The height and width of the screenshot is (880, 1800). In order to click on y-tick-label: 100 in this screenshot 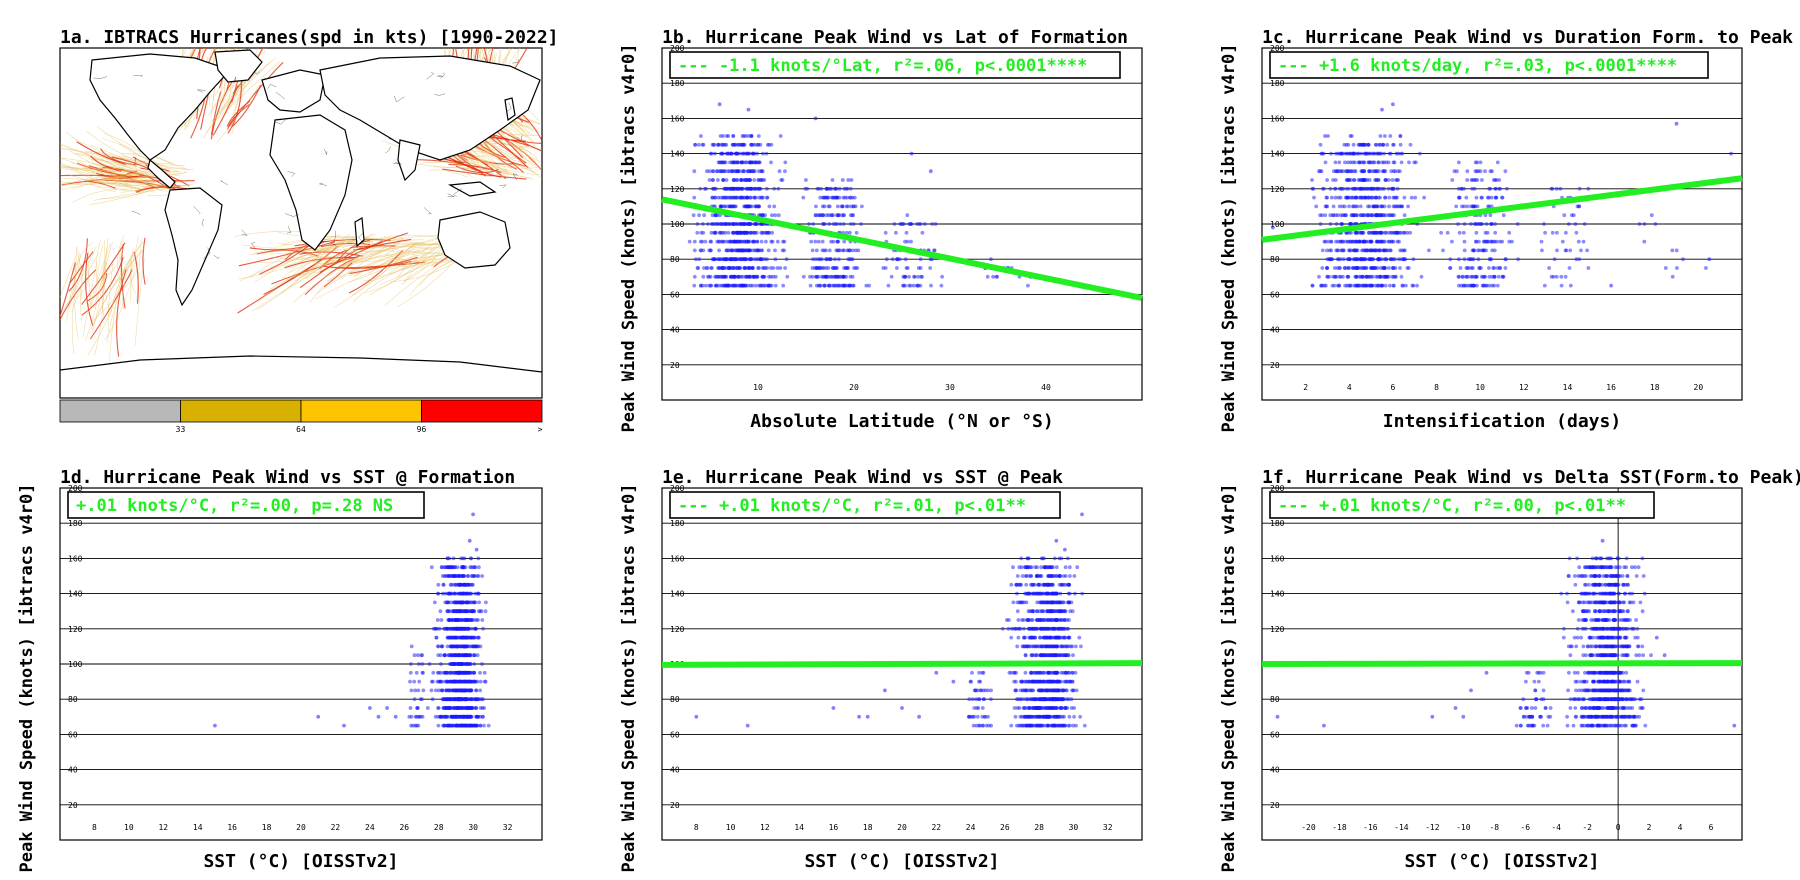, I will do `click(75, 664)`.